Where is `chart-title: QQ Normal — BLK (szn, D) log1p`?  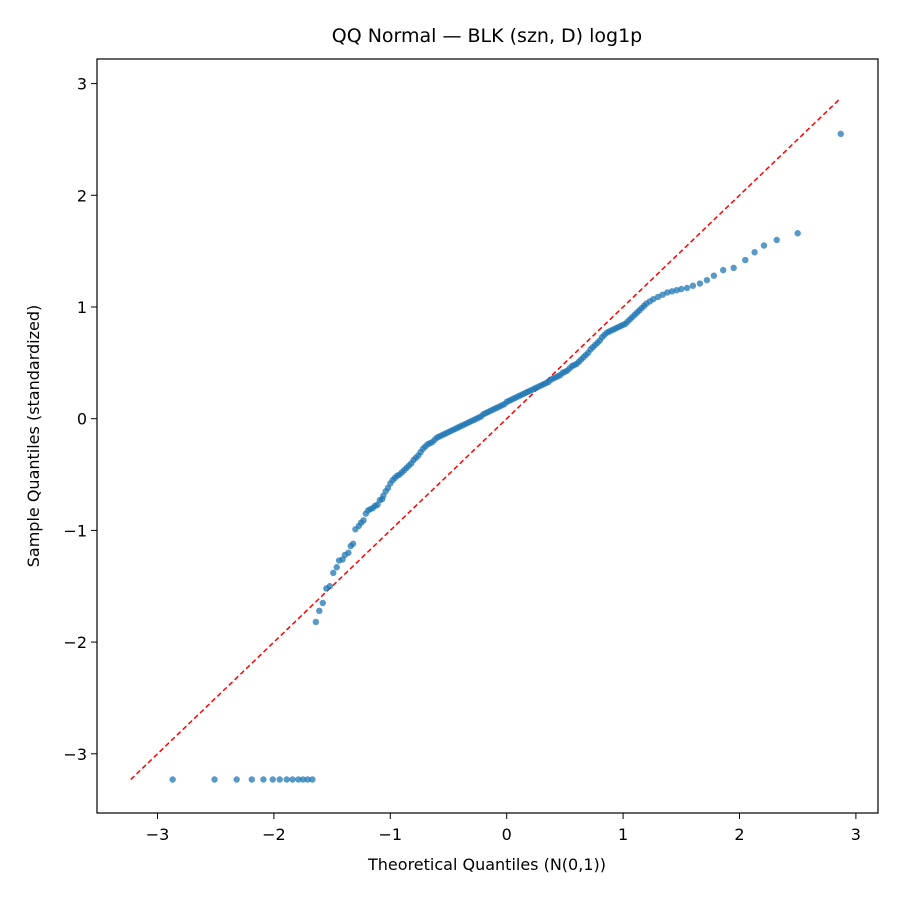 chart-title: QQ Normal — BLK (szn, D) log1p is located at coordinates (487, 36).